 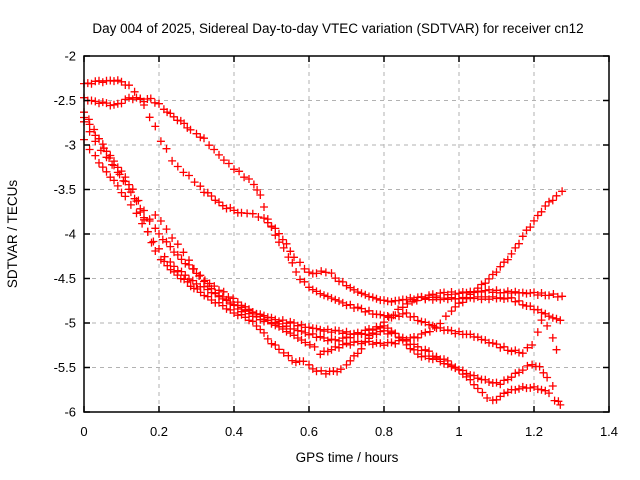 What do you see at coordinates (12, 234) in the screenshot?
I see `y-axis-label: SDTVAR / TECUs` at bounding box center [12, 234].